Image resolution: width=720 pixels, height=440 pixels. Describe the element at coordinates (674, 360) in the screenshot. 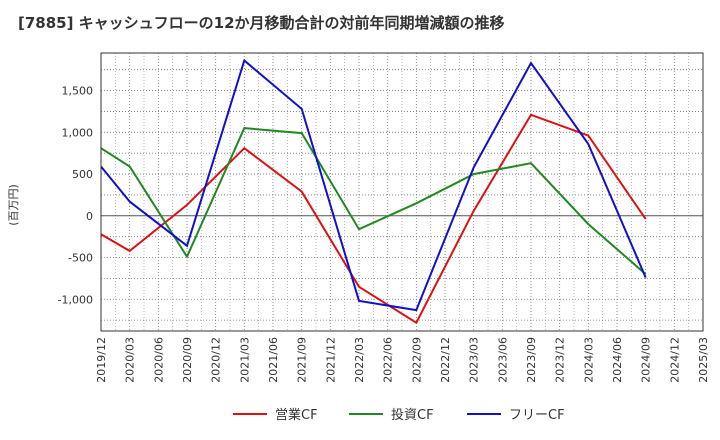

I see `x-tick-label: 2024/12` at that location.